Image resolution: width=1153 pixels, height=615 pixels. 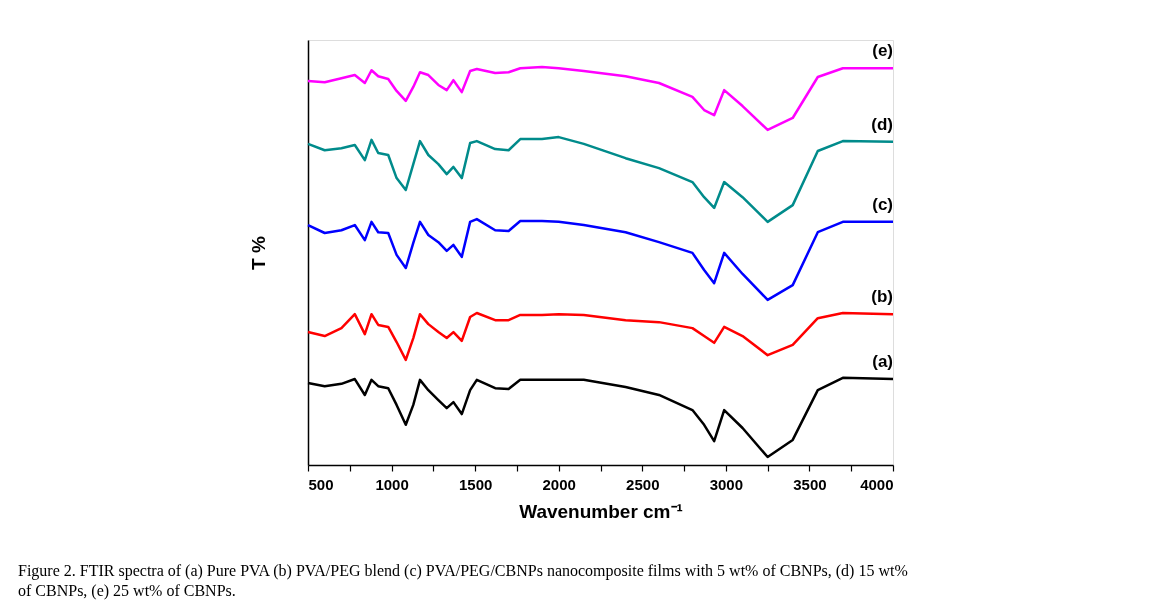 I want to click on series-label: (c), so click(x=882, y=204).